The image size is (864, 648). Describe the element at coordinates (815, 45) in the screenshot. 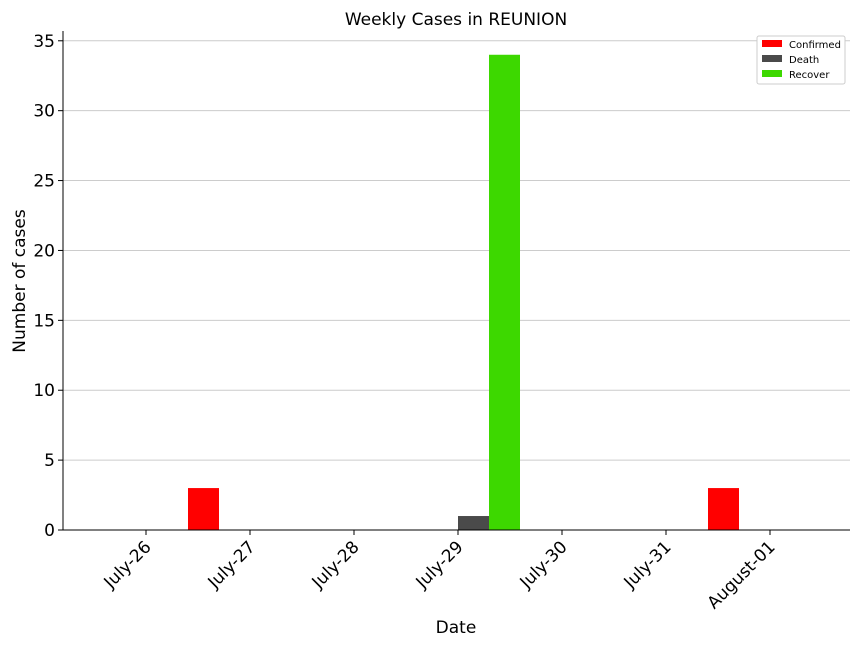

I see `legend-label: Confirmed` at that location.